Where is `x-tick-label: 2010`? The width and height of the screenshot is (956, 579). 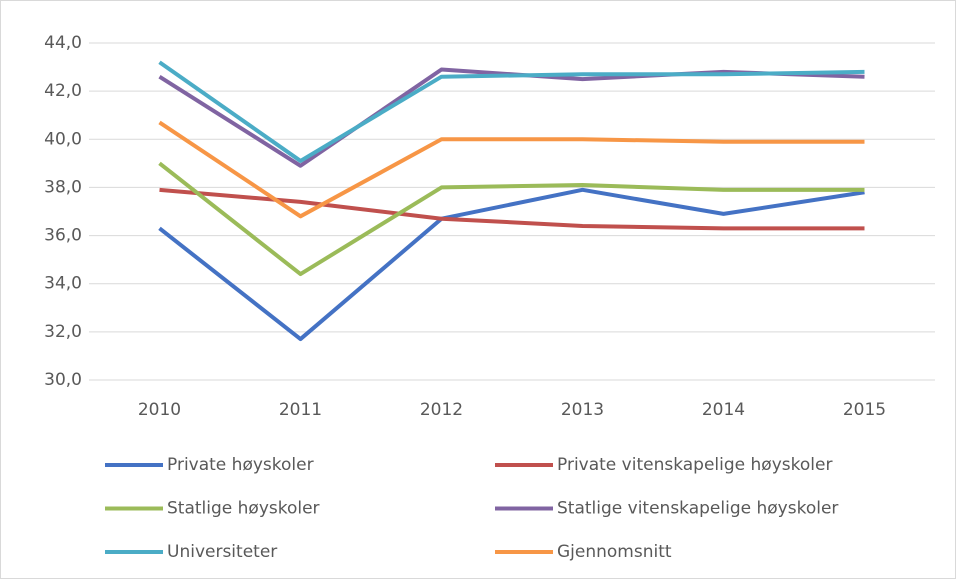
x-tick-label: 2010 is located at coordinates (159, 410).